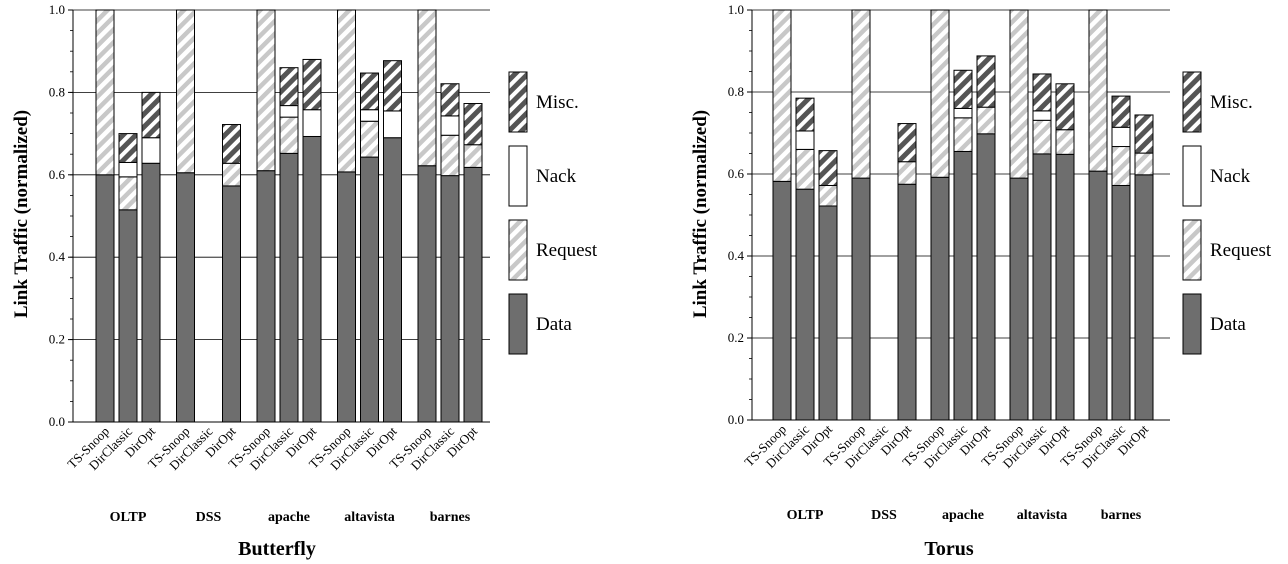 The height and width of the screenshot is (564, 1288). I want to click on bar-OLTP-DirOpt, so click(828, 285).